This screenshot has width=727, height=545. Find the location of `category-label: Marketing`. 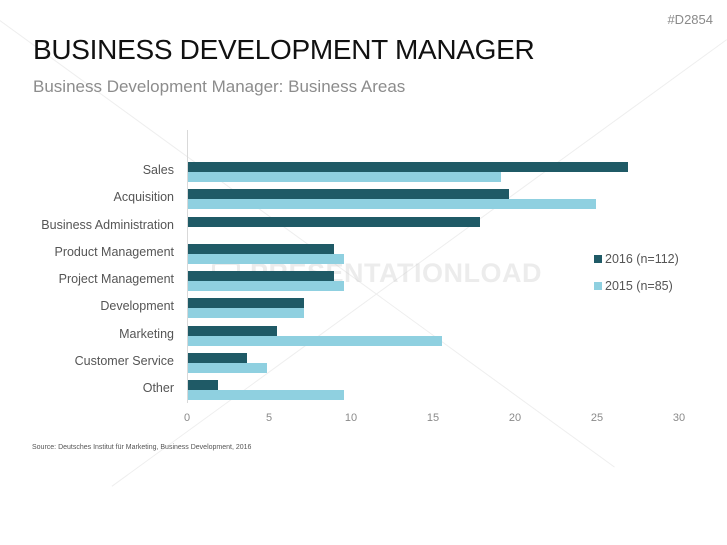

category-label: Marketing is located at coordinates (146, 333).